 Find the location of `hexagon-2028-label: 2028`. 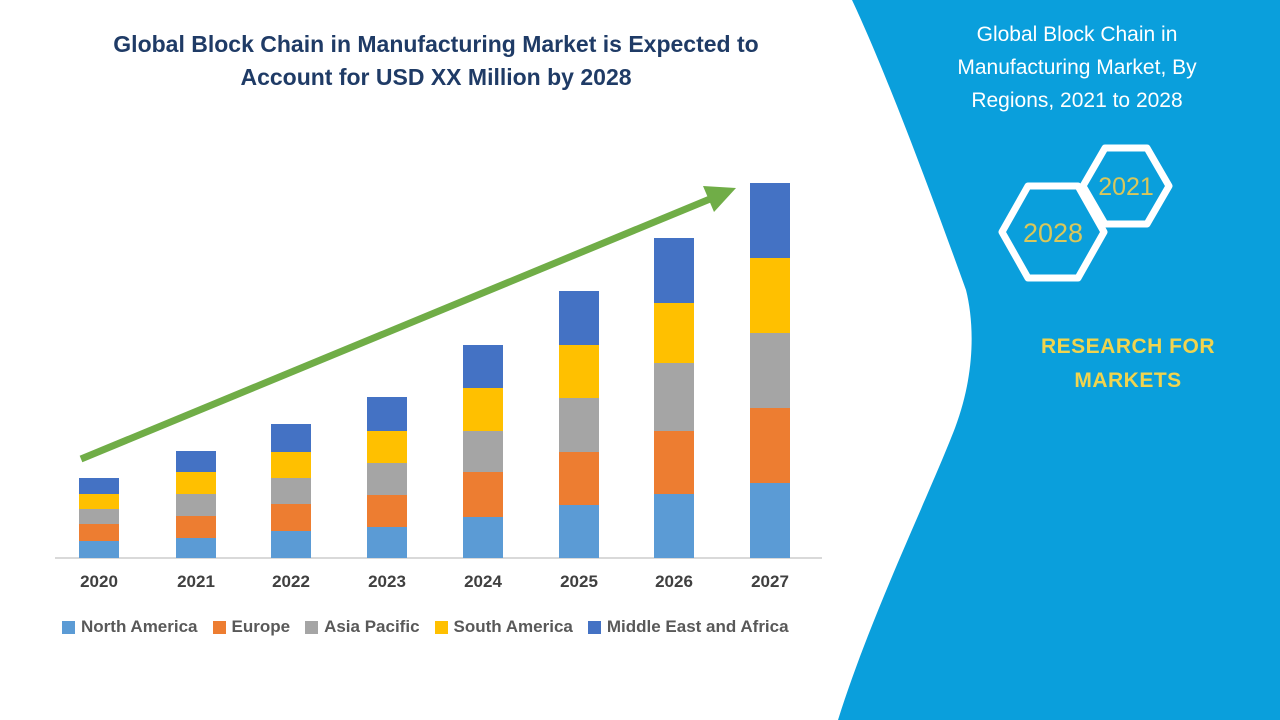

hexagon-2028-label: 2028 is located at coordinates (1053, 233).